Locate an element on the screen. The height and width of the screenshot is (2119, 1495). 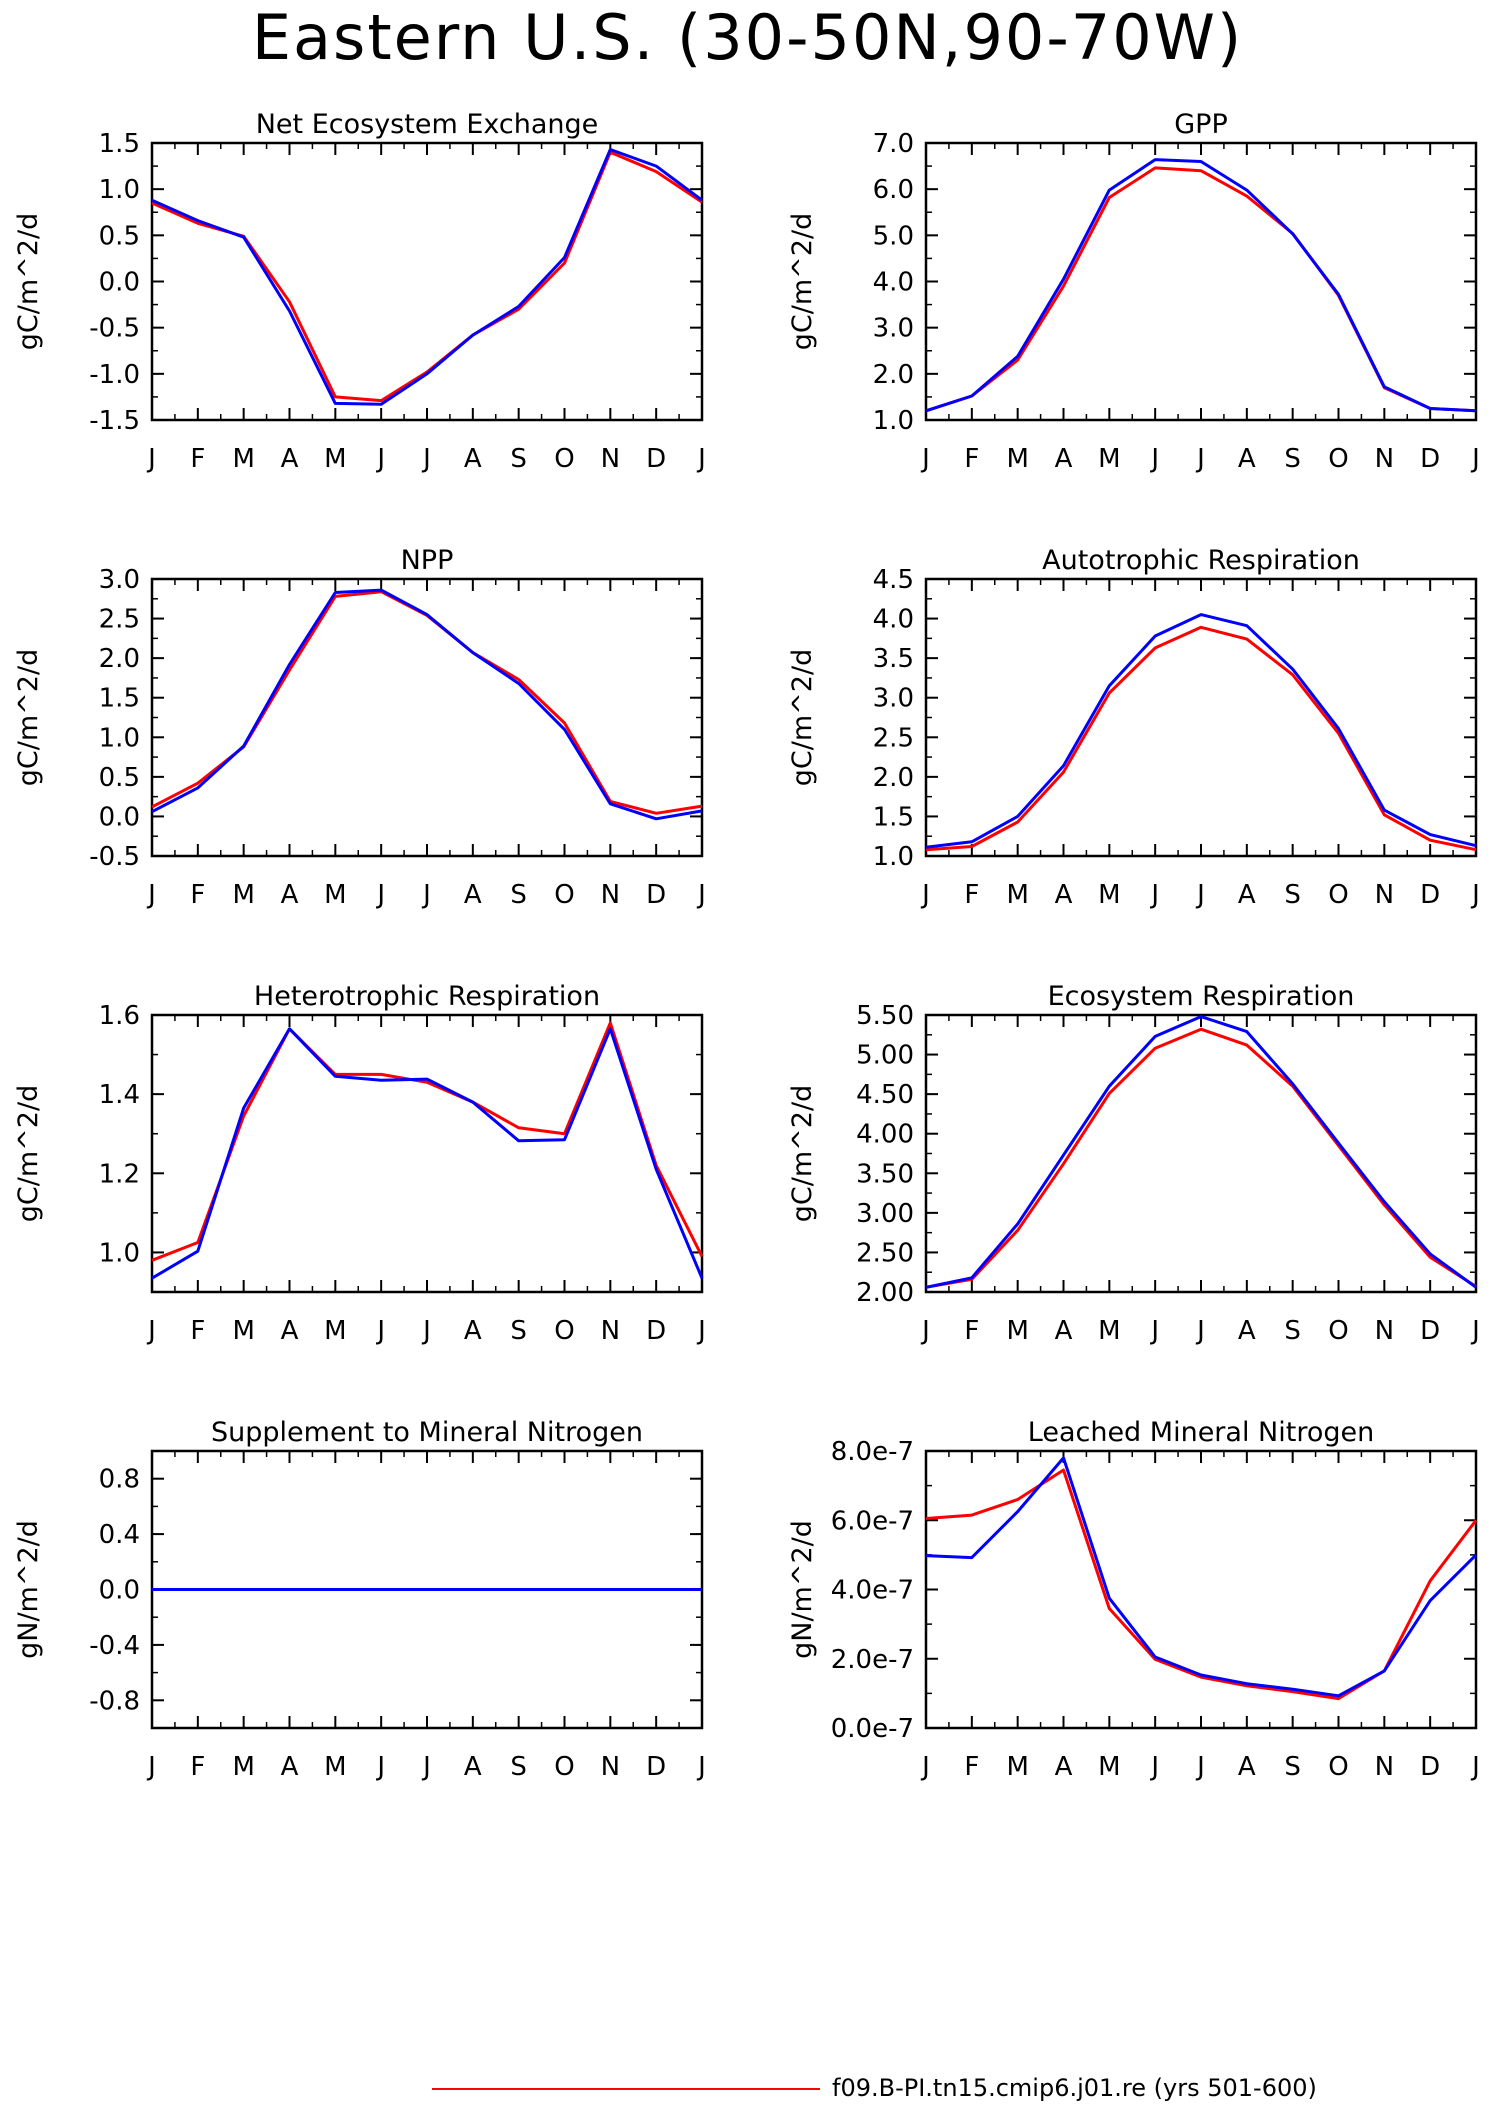
y-tick-label: 2.50 is located at coordinates (885, 1253).